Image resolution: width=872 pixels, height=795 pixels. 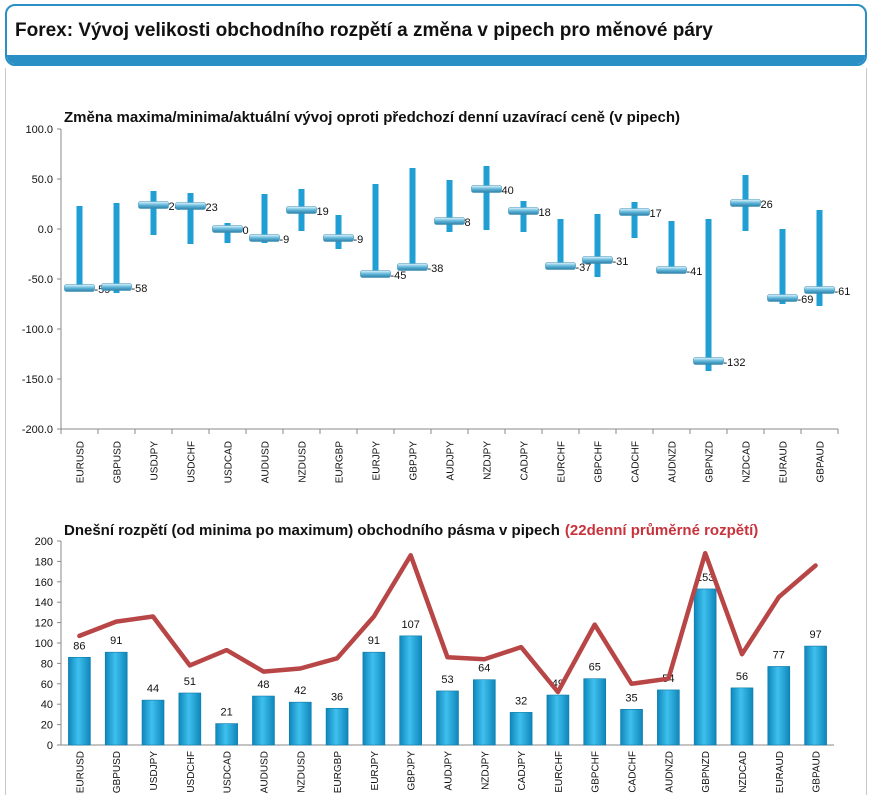 What do you see at coordinates (742, 677) in the screenshot?
I see `spread-value-label: 56` at bounding box center [742, 677].